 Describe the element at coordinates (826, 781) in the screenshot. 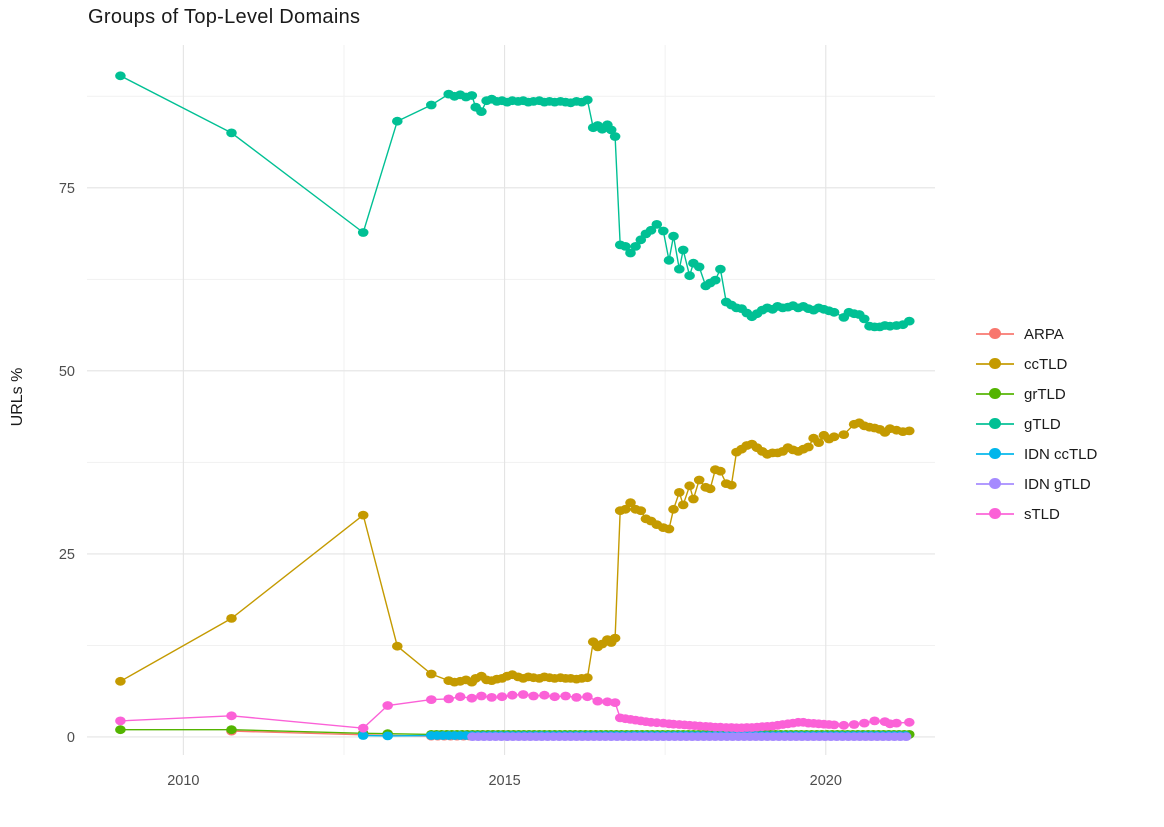

I see `x-tick-label: 2020` at that location.